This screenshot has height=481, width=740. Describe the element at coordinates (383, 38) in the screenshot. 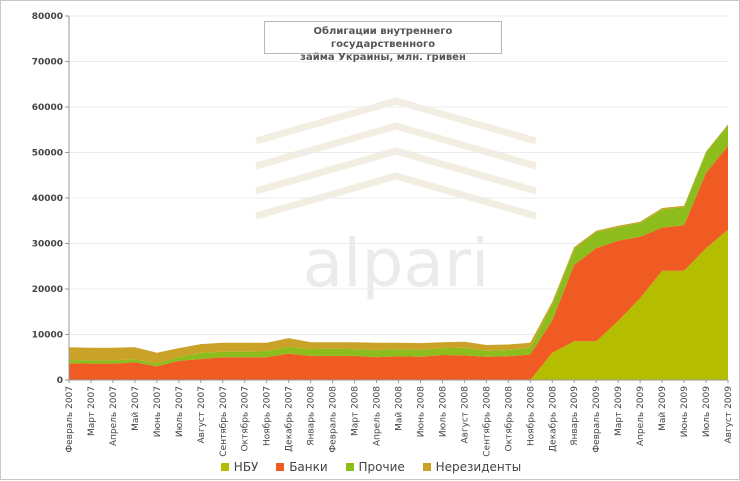

I see `chart-title-line1: Облигации внутреннего государственного` at that location.